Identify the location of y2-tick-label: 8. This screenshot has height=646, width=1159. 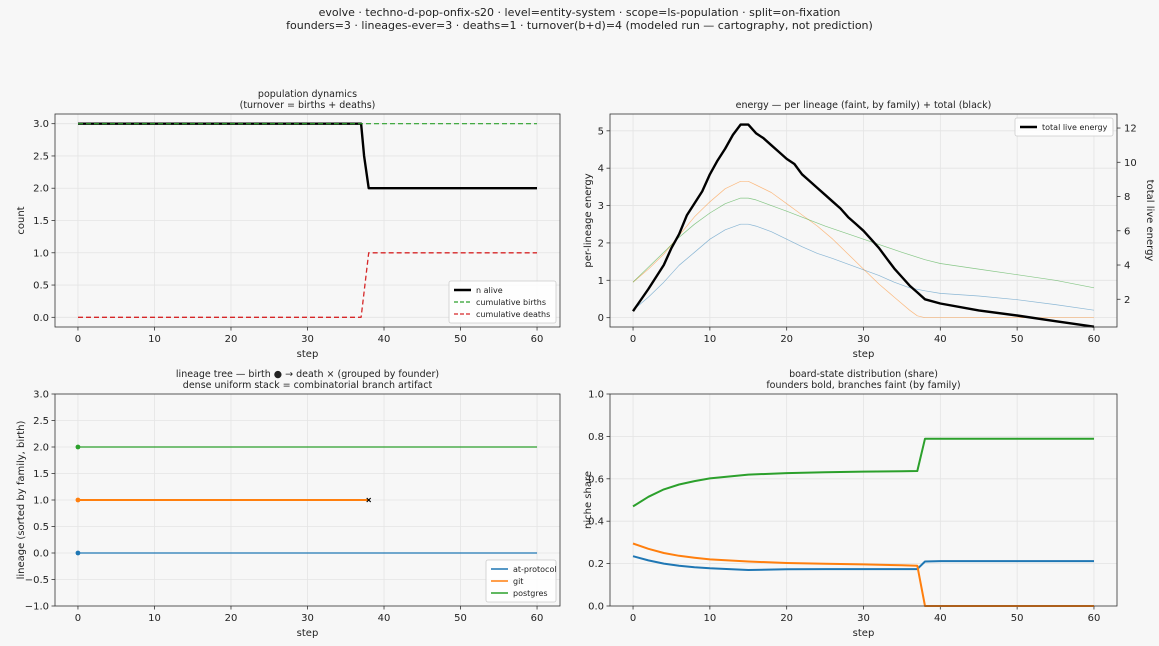
(1127, 197).